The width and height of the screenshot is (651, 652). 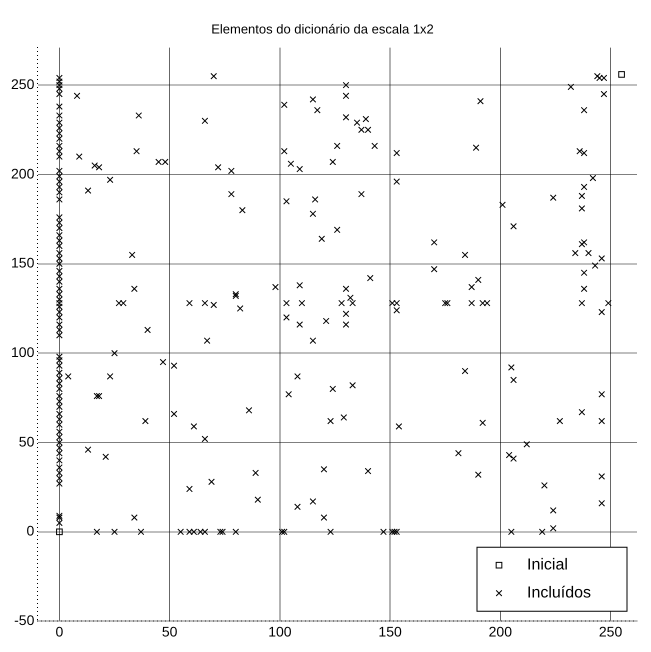 What do you see at coordinates (390, 631) in the screenshot?
I see `x-tick-label: 150` at bounding box center [390, 631].